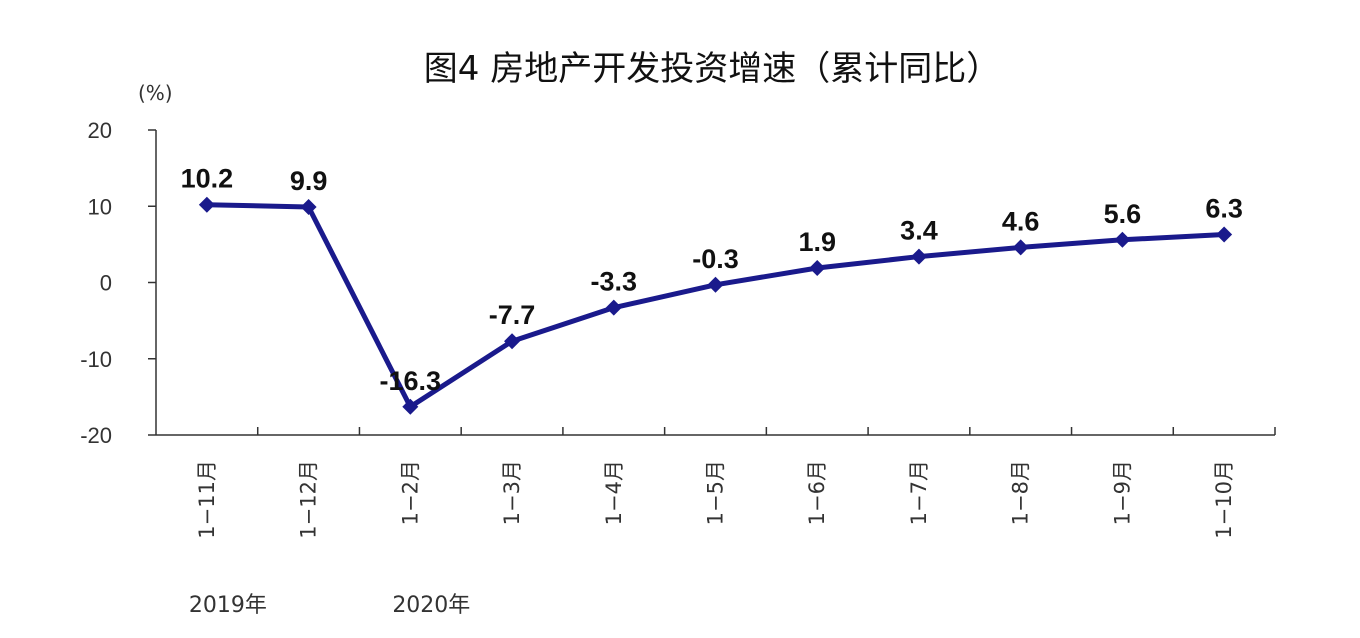 The width and height of the screenshot is (1360, 638). What do you see at coordinates (411, 381) in the screenshot?
I see `data-label: -16.3` at bounding box center [411, 381].